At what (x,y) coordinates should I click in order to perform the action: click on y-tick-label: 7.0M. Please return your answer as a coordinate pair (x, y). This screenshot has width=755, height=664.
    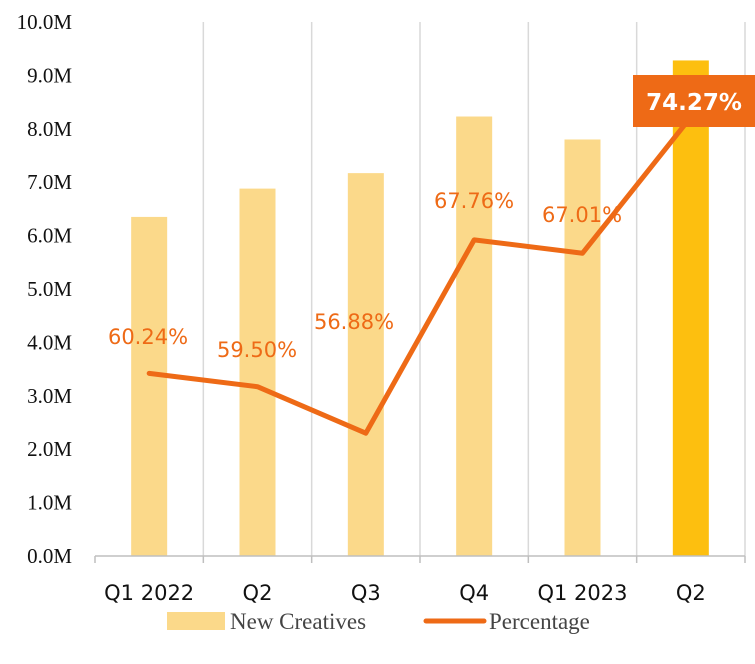
    Looking at the image, I should click on (49, 182).